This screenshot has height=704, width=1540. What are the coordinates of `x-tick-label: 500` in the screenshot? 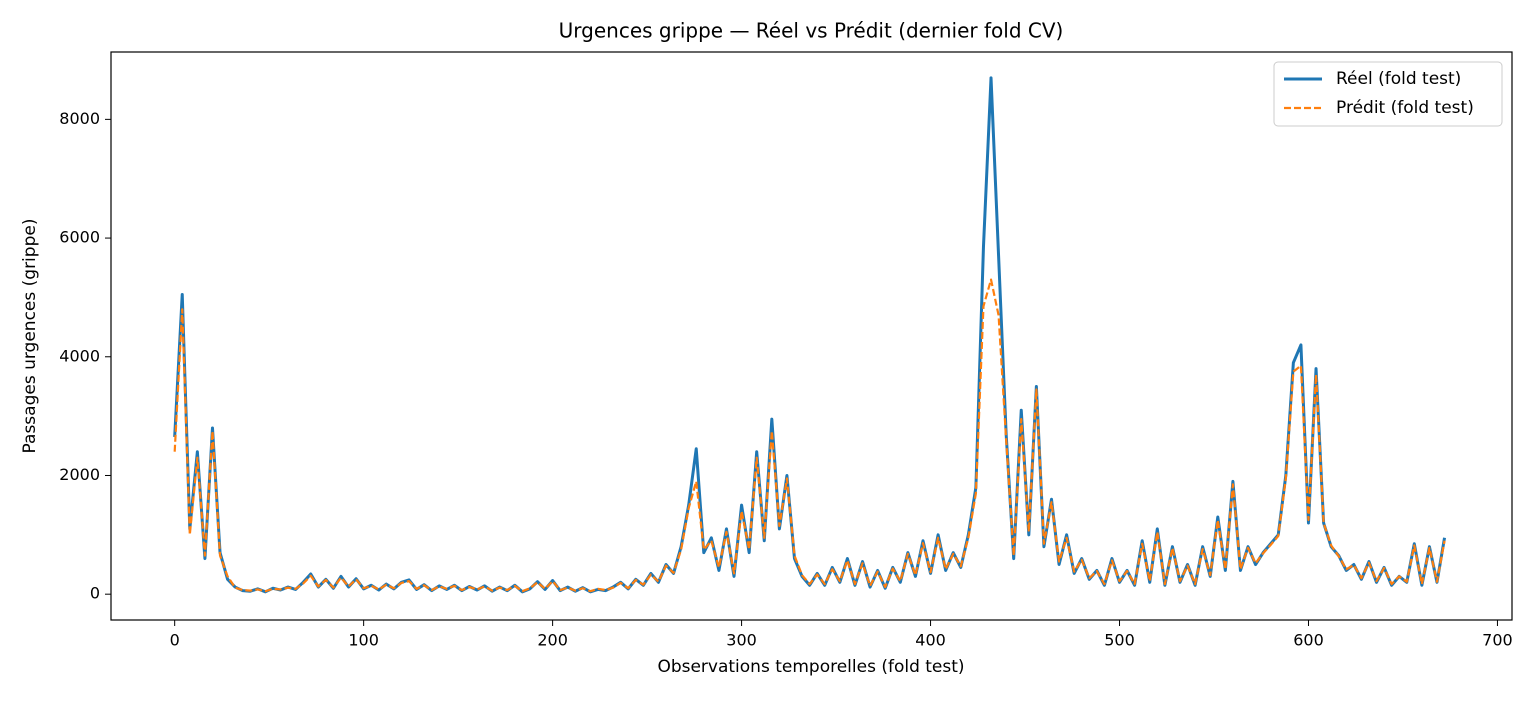 It's located at (1119, 640).